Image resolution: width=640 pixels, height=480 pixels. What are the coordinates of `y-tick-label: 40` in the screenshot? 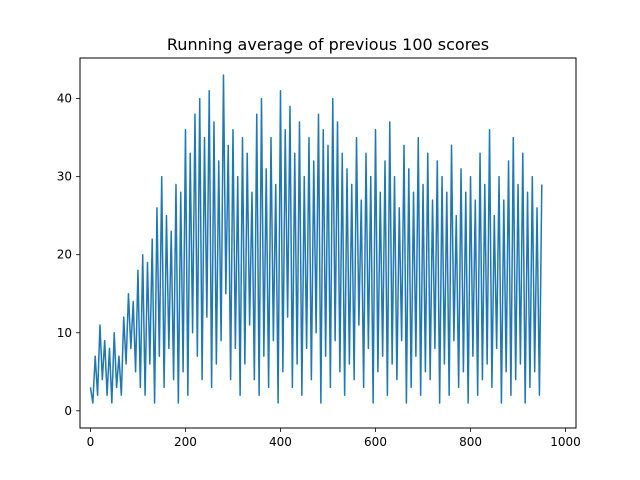 It's located at (64, 99).